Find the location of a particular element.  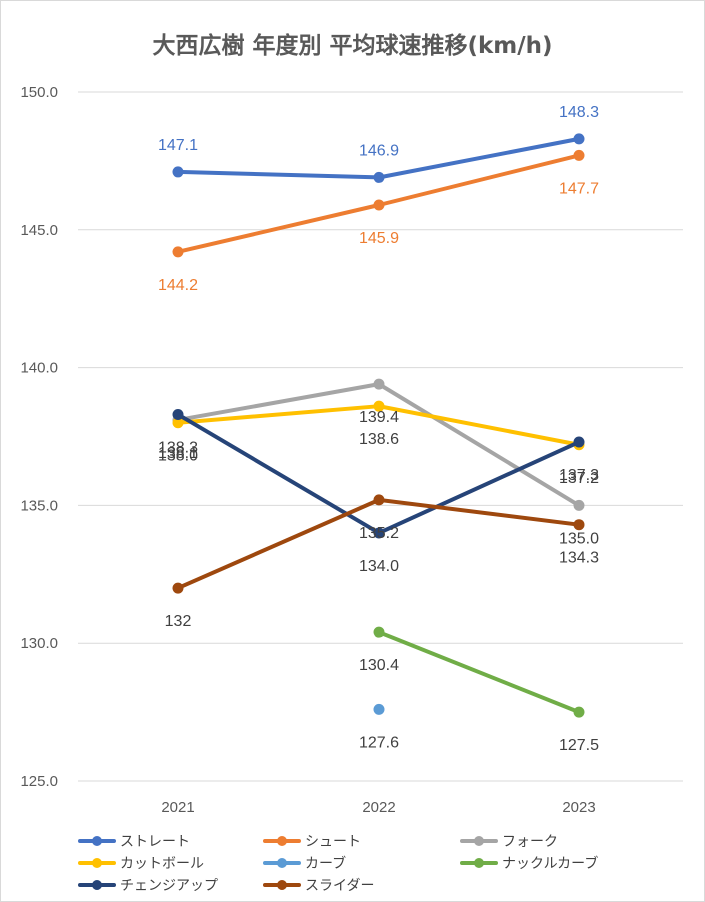

chart-title: 大西広樹 年度別 平均球速推移(km/h) is located at coordinates (352, 46).